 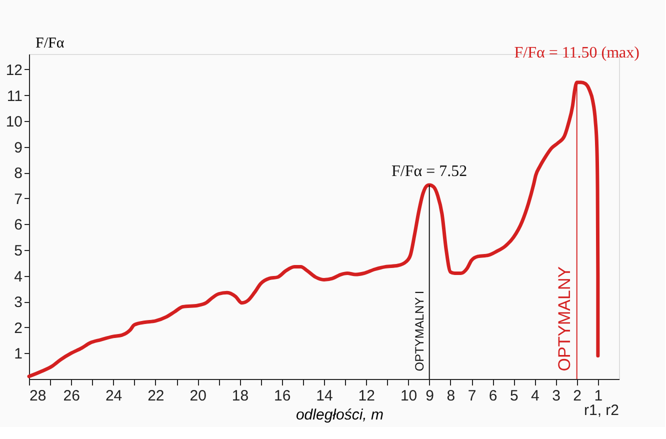 I want to click on annotation: F/Fα = 11.50 (max), so click(x=577, y=53).